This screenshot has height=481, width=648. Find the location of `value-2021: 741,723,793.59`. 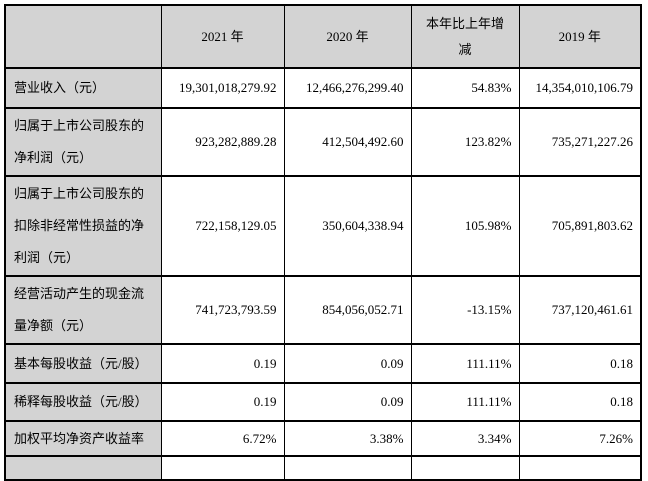

value-2021: 741,723,793.59 is located at coordinates (222, 310).